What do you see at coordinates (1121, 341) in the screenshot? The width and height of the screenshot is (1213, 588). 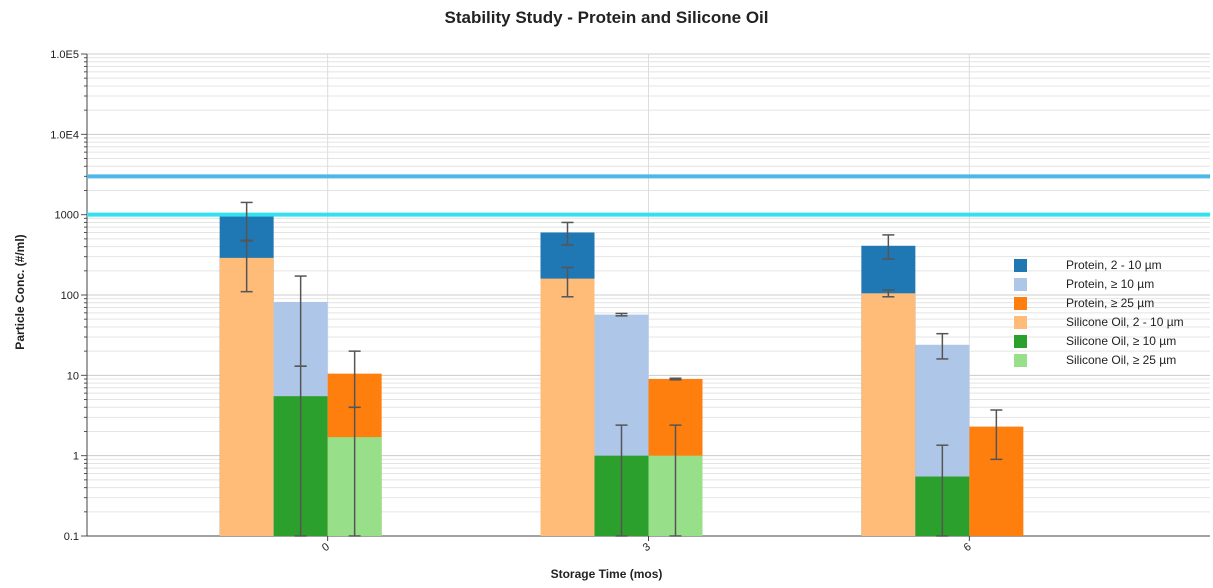 I see `legend-label: Silicone Oil, ≥ 10 µm` at bounding box center [1121, 341].